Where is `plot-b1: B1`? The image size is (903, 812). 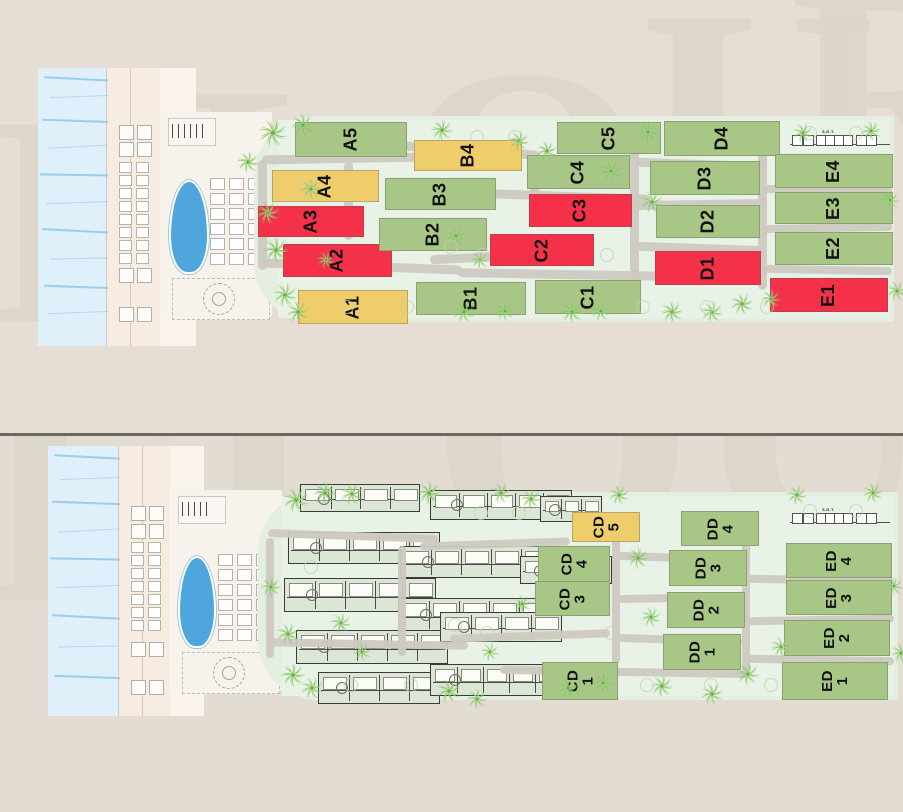
plot-b1: B1 is located at coordinates (471, 298).